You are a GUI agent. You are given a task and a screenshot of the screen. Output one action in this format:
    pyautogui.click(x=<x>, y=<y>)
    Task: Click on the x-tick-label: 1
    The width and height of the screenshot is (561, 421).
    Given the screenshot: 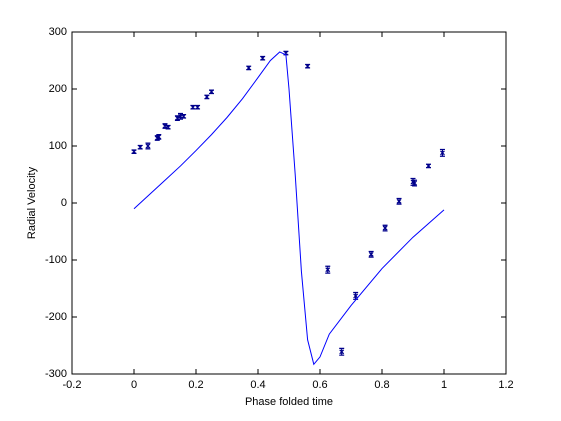 What is the action you would take?
    pyautogui.click(x=444, y=385)
    